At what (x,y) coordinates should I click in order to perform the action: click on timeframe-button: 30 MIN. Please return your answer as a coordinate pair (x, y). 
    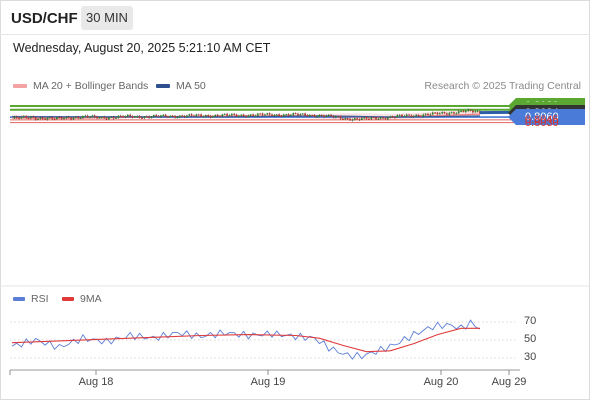
    Looking at the image, I should click on (107, 18).